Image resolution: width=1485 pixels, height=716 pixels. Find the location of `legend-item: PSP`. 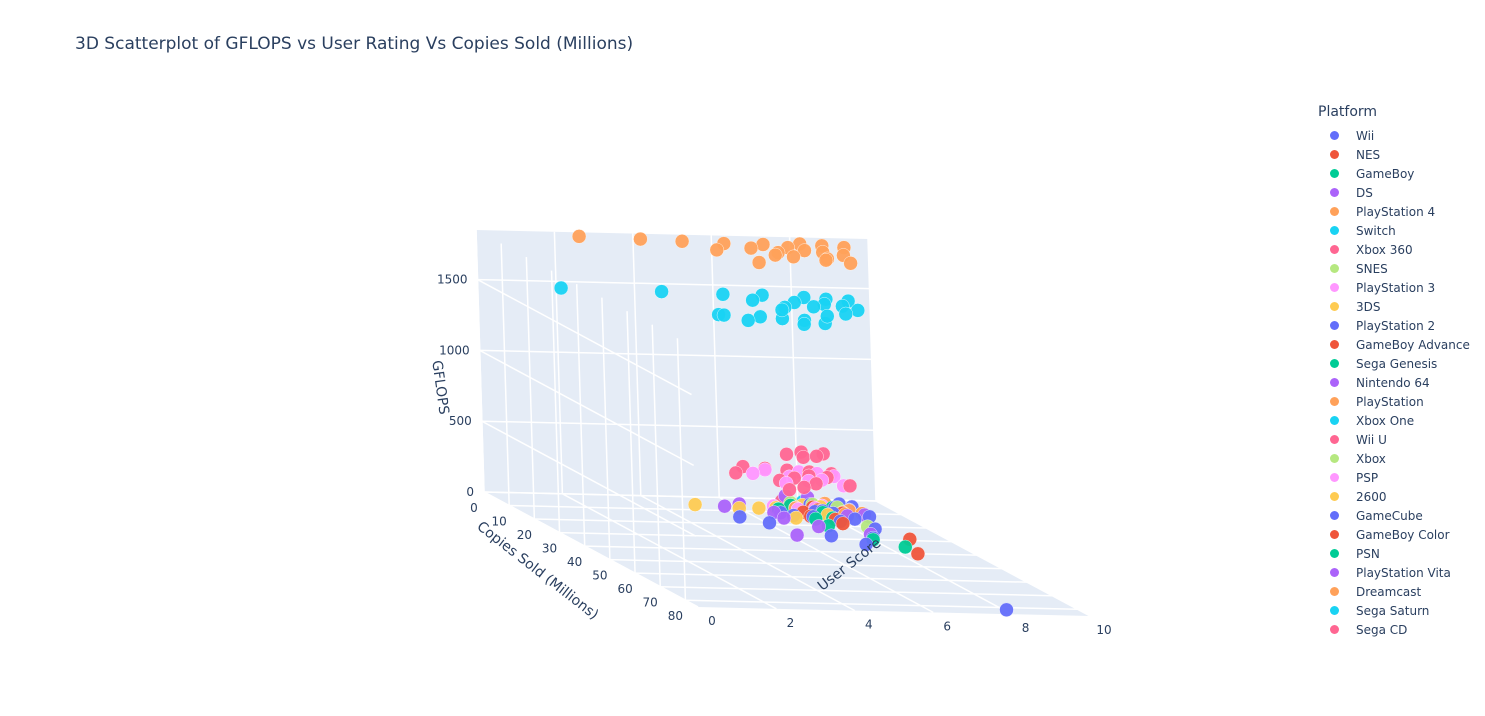

legend-item: PSP is located at coordinates (1394, 477).